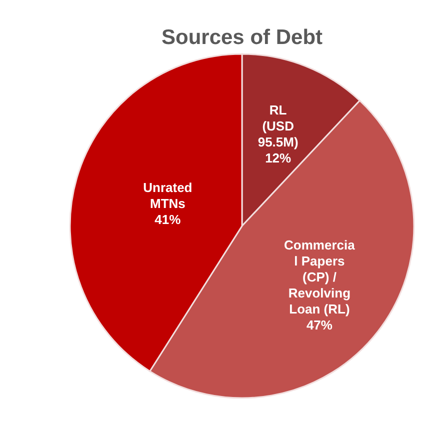 This screenshot has height=437, width=448. What do you see at coordinates (320, 277) in the screenshot?
I see `slice-label: Commercia l Papers (CP) / Revolving Loan (RL)` at bounding box center [320, 277].